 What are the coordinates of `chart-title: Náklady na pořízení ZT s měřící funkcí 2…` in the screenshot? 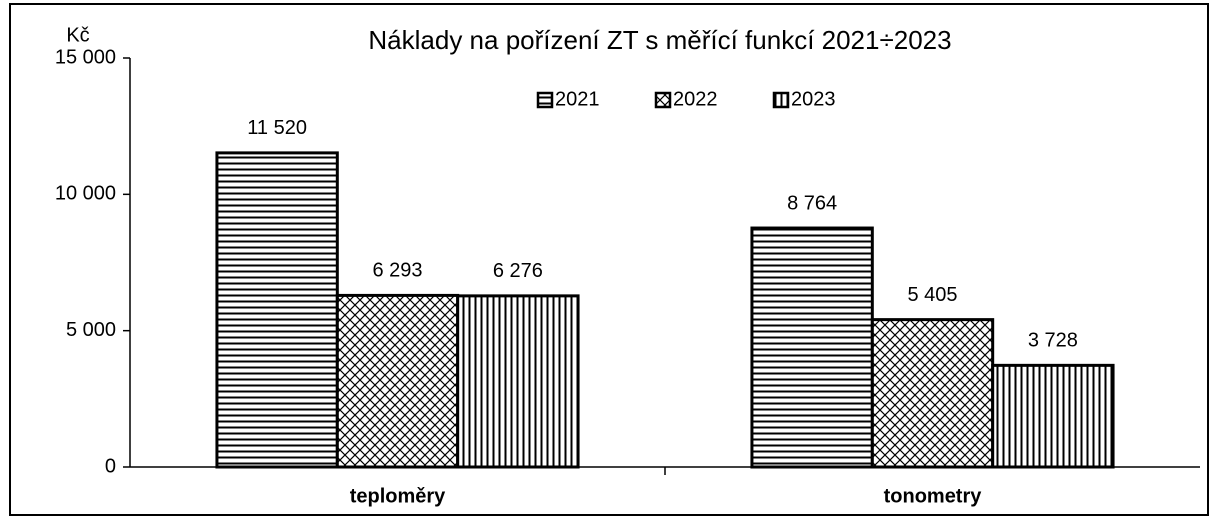 It's located at (659, 40).